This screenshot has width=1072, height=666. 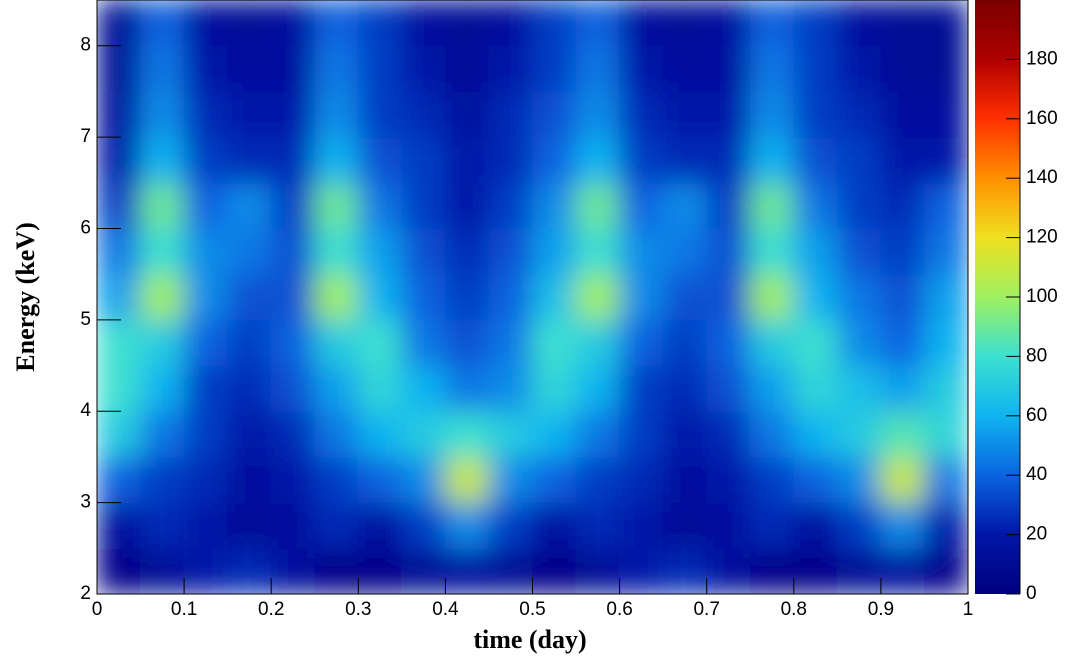 What do you see at coordinates (184, 609) in the screenshot?
I see `x-tick-label: 0.1` at bounding box center [184, 609].